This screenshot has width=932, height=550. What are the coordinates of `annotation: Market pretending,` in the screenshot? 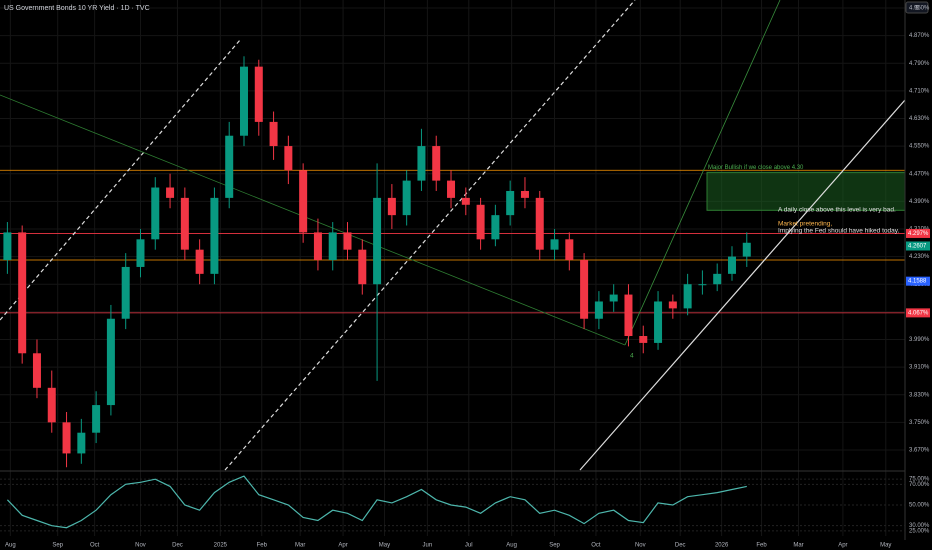 It's located at (805, 224).